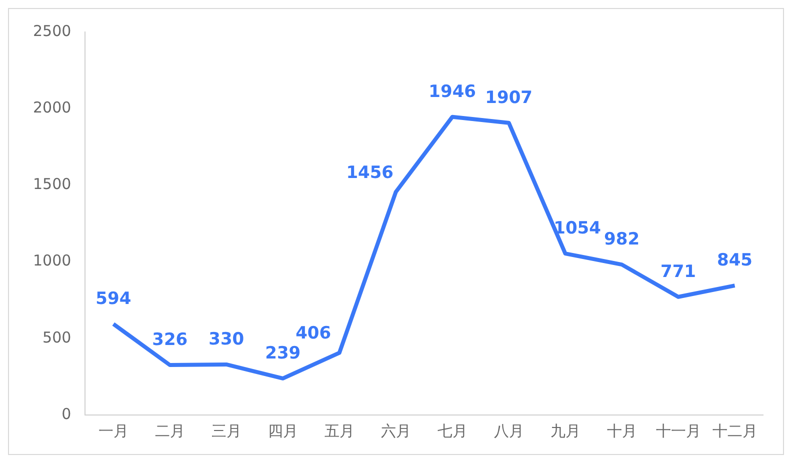 This screenshot has height=465, width=794. What do you see at coordinates (52, 261) in the screenshot?
I see `y-tick-label: 1000` at bounding box center [52, 261].